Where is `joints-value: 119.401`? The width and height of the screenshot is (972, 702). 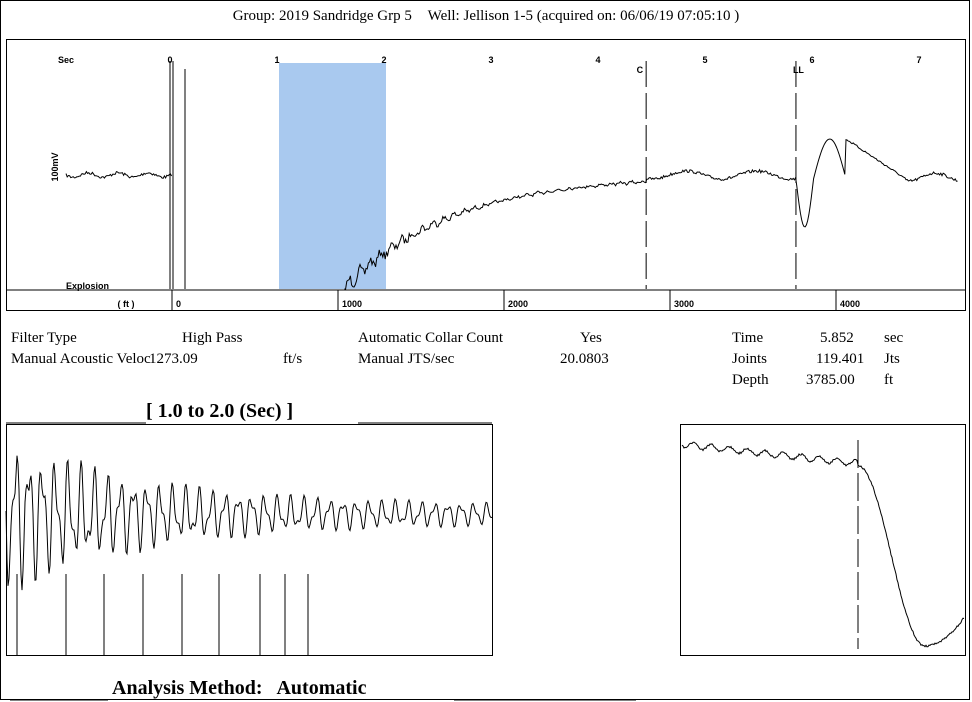 joints-value: 119.401 is located at coordinates (840, 359).